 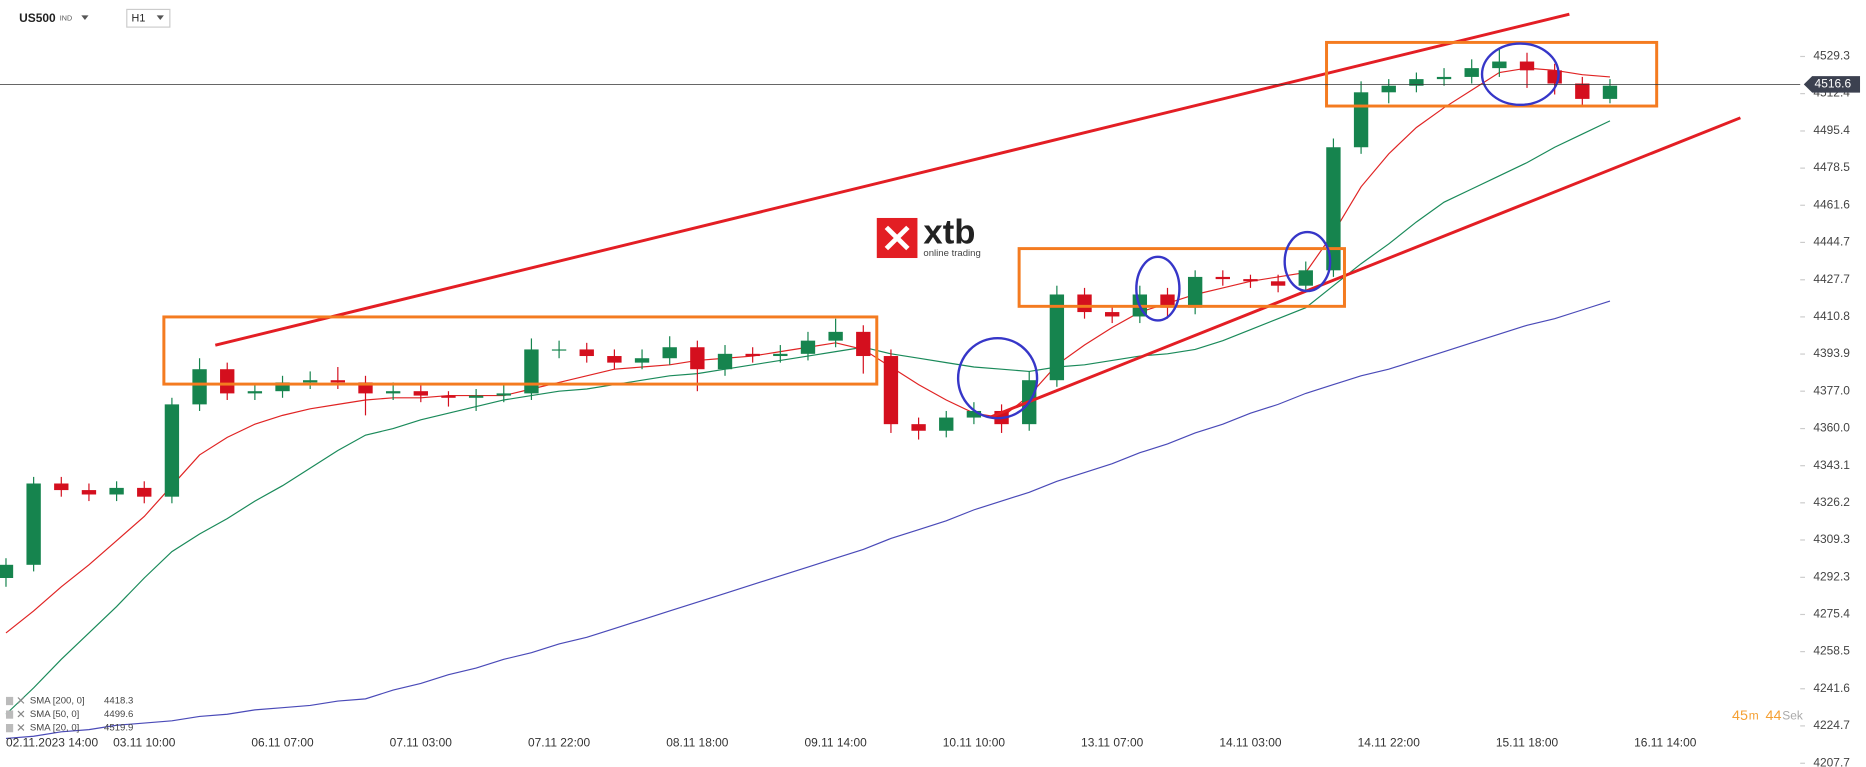 I want to click on y-tick-label: 4478.5, so click(x=1831, y=167).